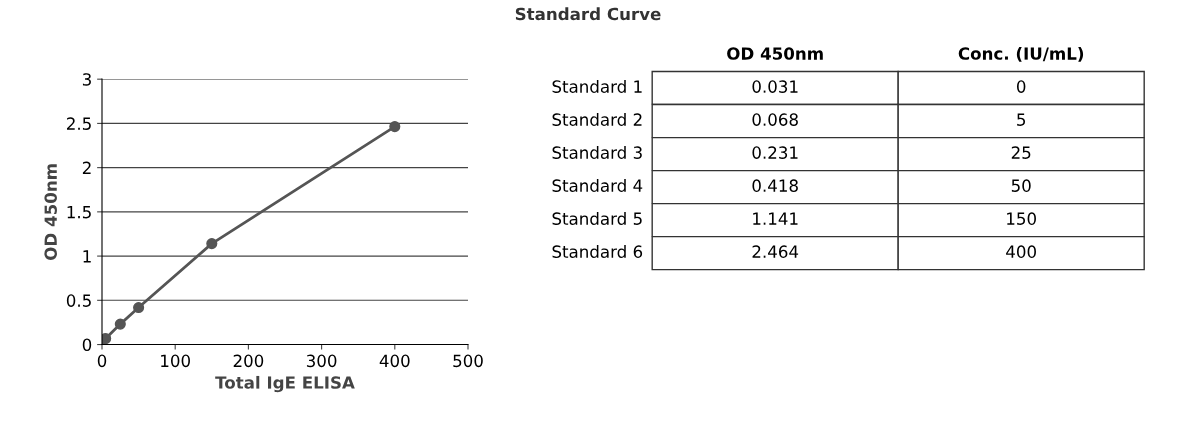 This screenshot has height=428, width=1200. What do you see at coordinates (597, 218) in the screenshot?
I see `category-label: Standard 5` at bounding box center [597, 218].